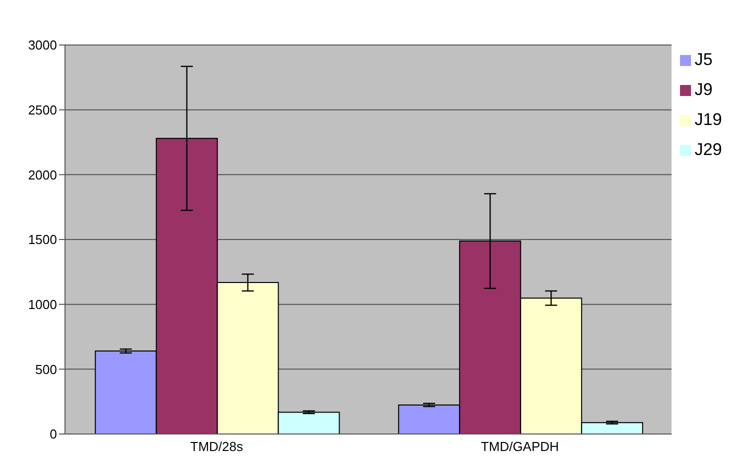 This screenshot has width=750, height=472. I want to click on x-tick-label: TMD/28s, so click(217, 446).